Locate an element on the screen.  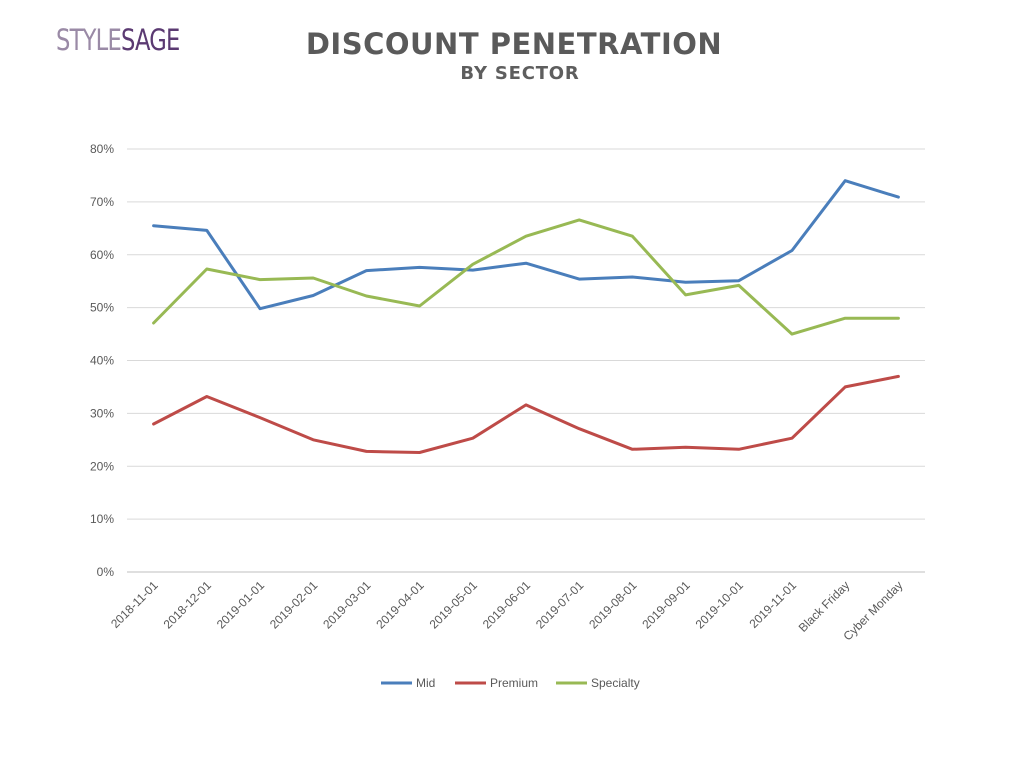
y-tick-label: 70% is located at coordinates (102, 202).